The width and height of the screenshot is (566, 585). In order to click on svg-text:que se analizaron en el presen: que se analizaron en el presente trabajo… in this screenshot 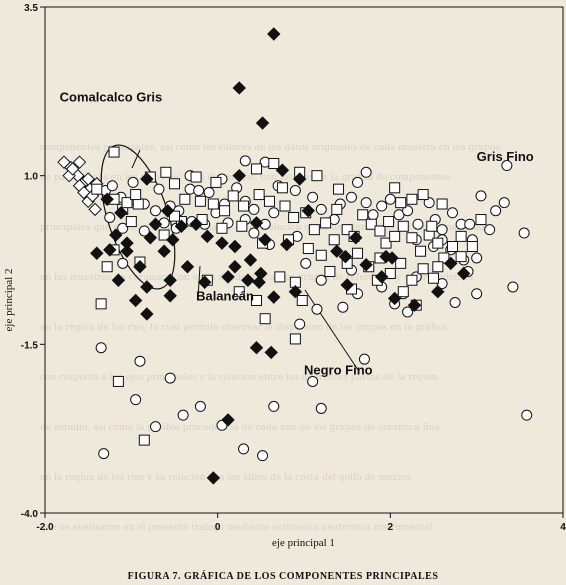, I will do `click(236, 528)`.